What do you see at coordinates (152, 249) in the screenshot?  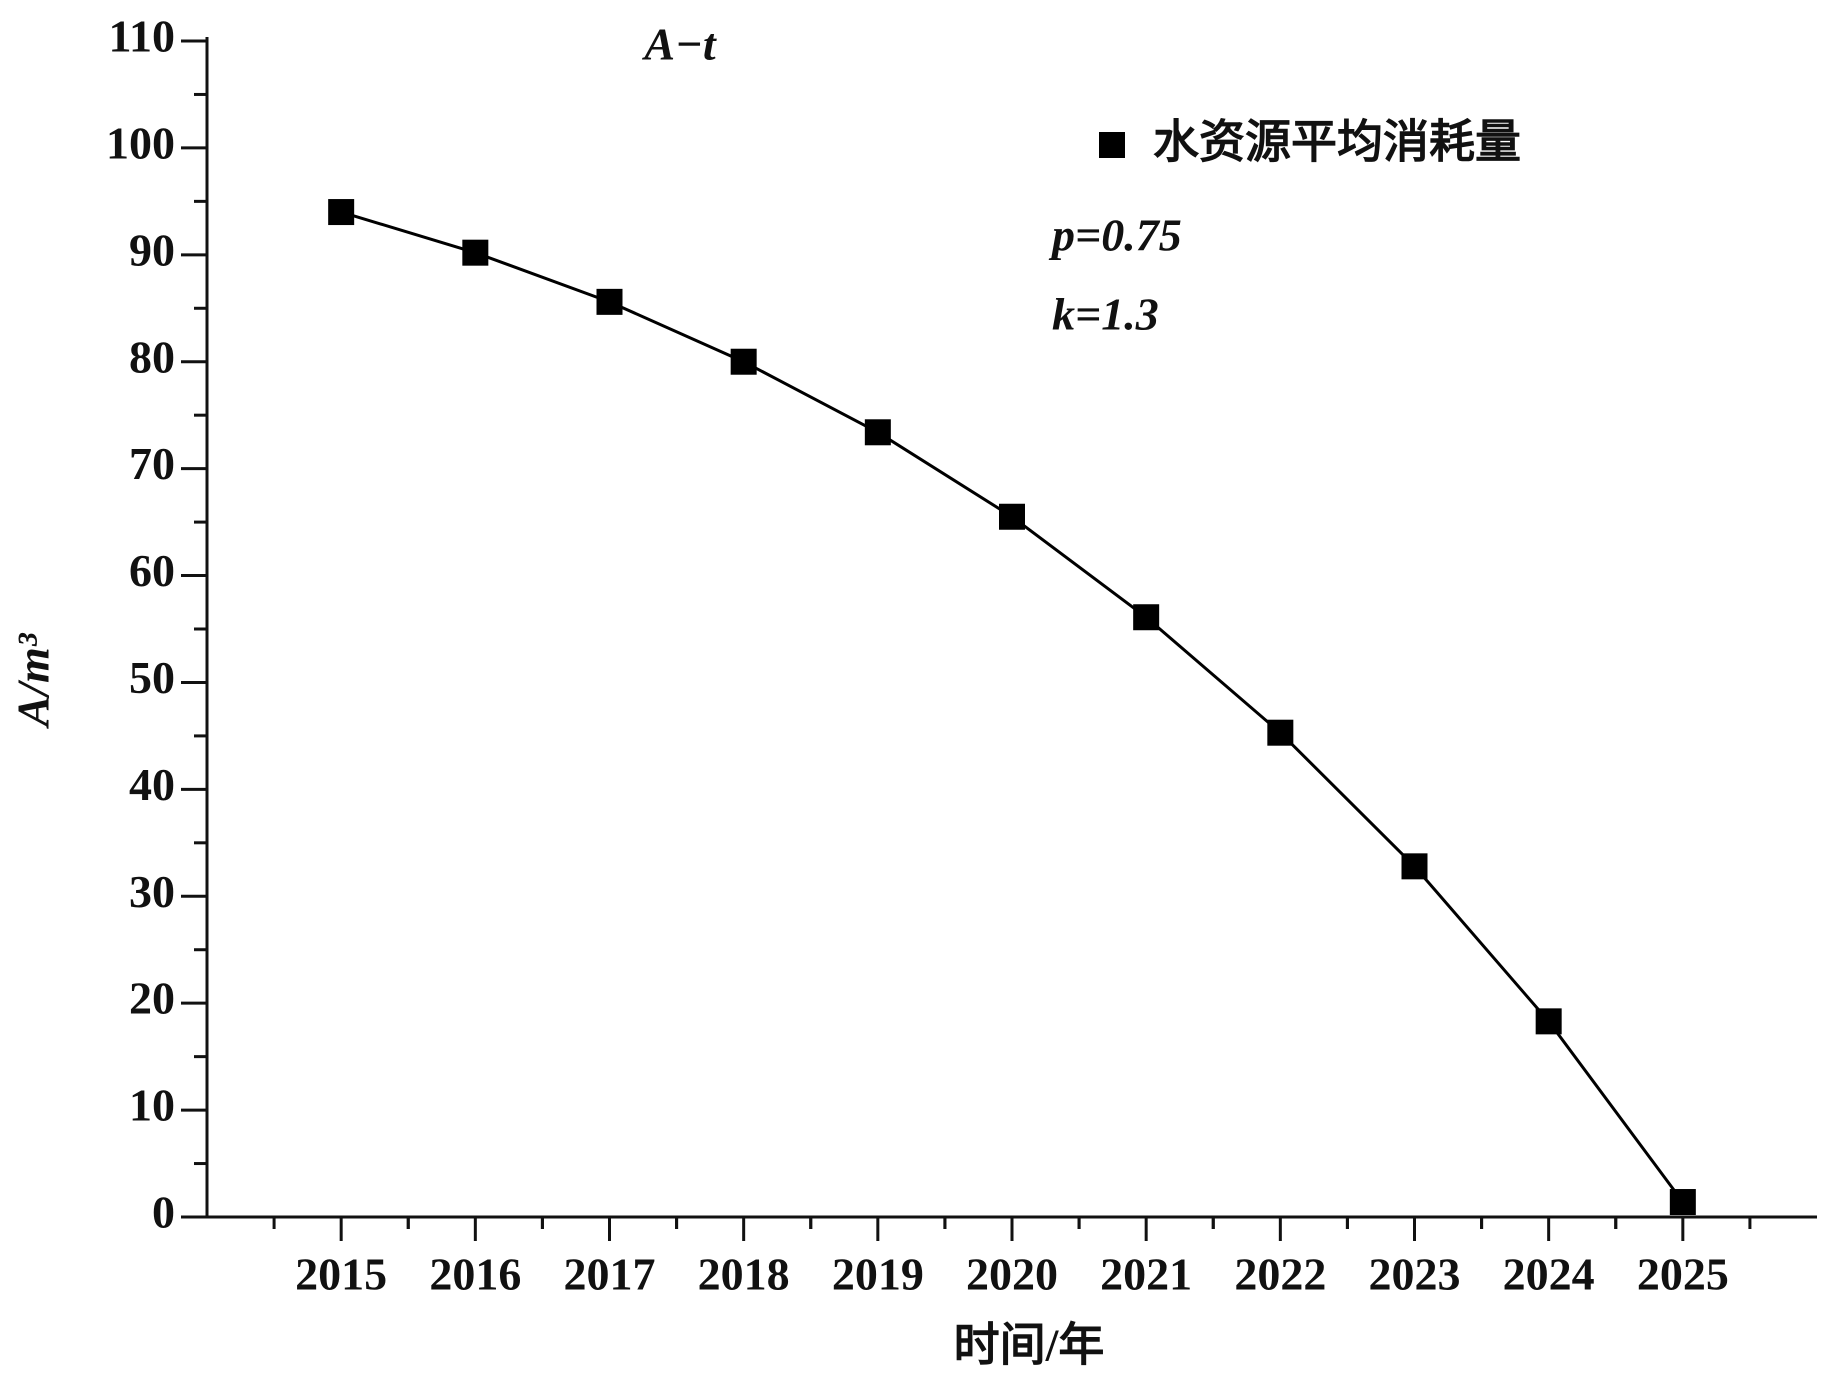 I see `y-tick-label: 90` at bounding box center [152, 249].